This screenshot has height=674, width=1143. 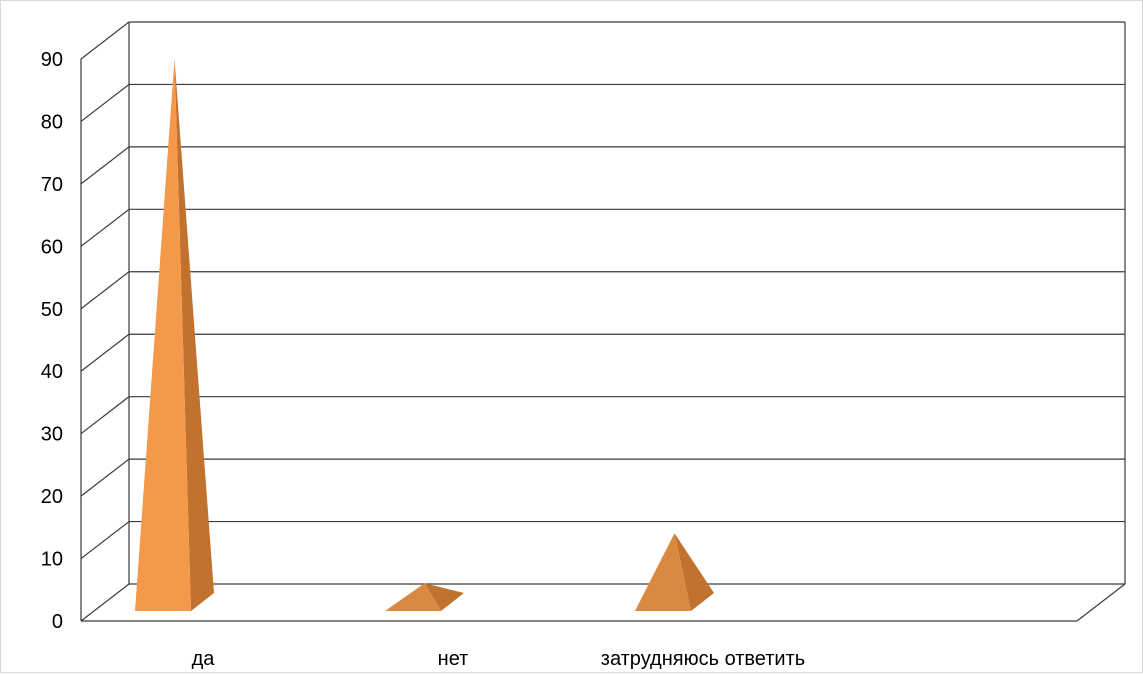 I want to click on y-tick-label: 90, so click(x=52, y=60).